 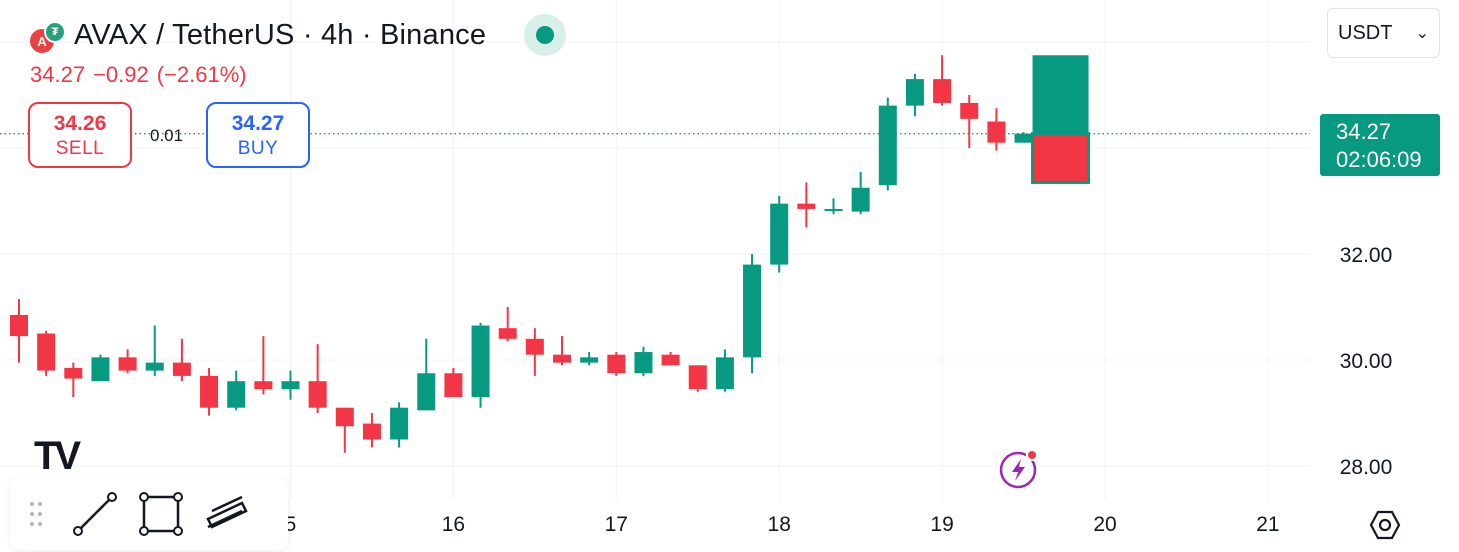 What do you see at coordinates (291, 524) in the screenshot?
I see `x-tick-label: 5` at bounding box center [291, 524].